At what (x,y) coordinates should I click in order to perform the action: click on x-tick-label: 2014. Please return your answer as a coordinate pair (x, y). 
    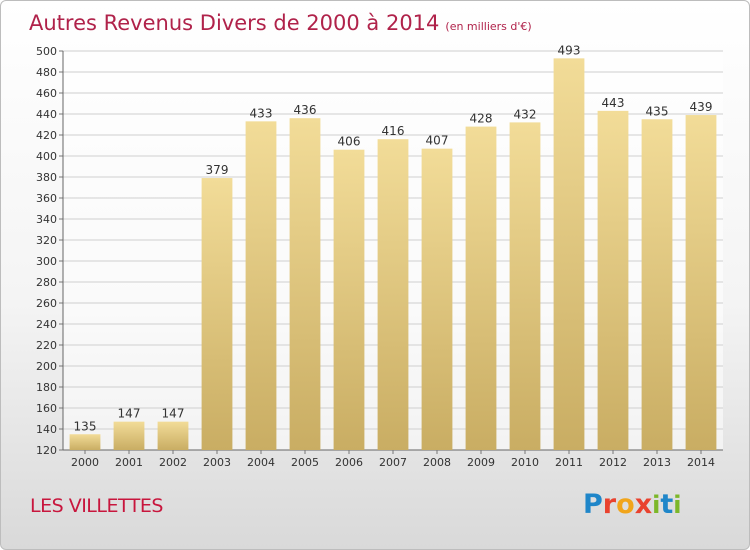
    Looking at the image, I should click on (701, 462).